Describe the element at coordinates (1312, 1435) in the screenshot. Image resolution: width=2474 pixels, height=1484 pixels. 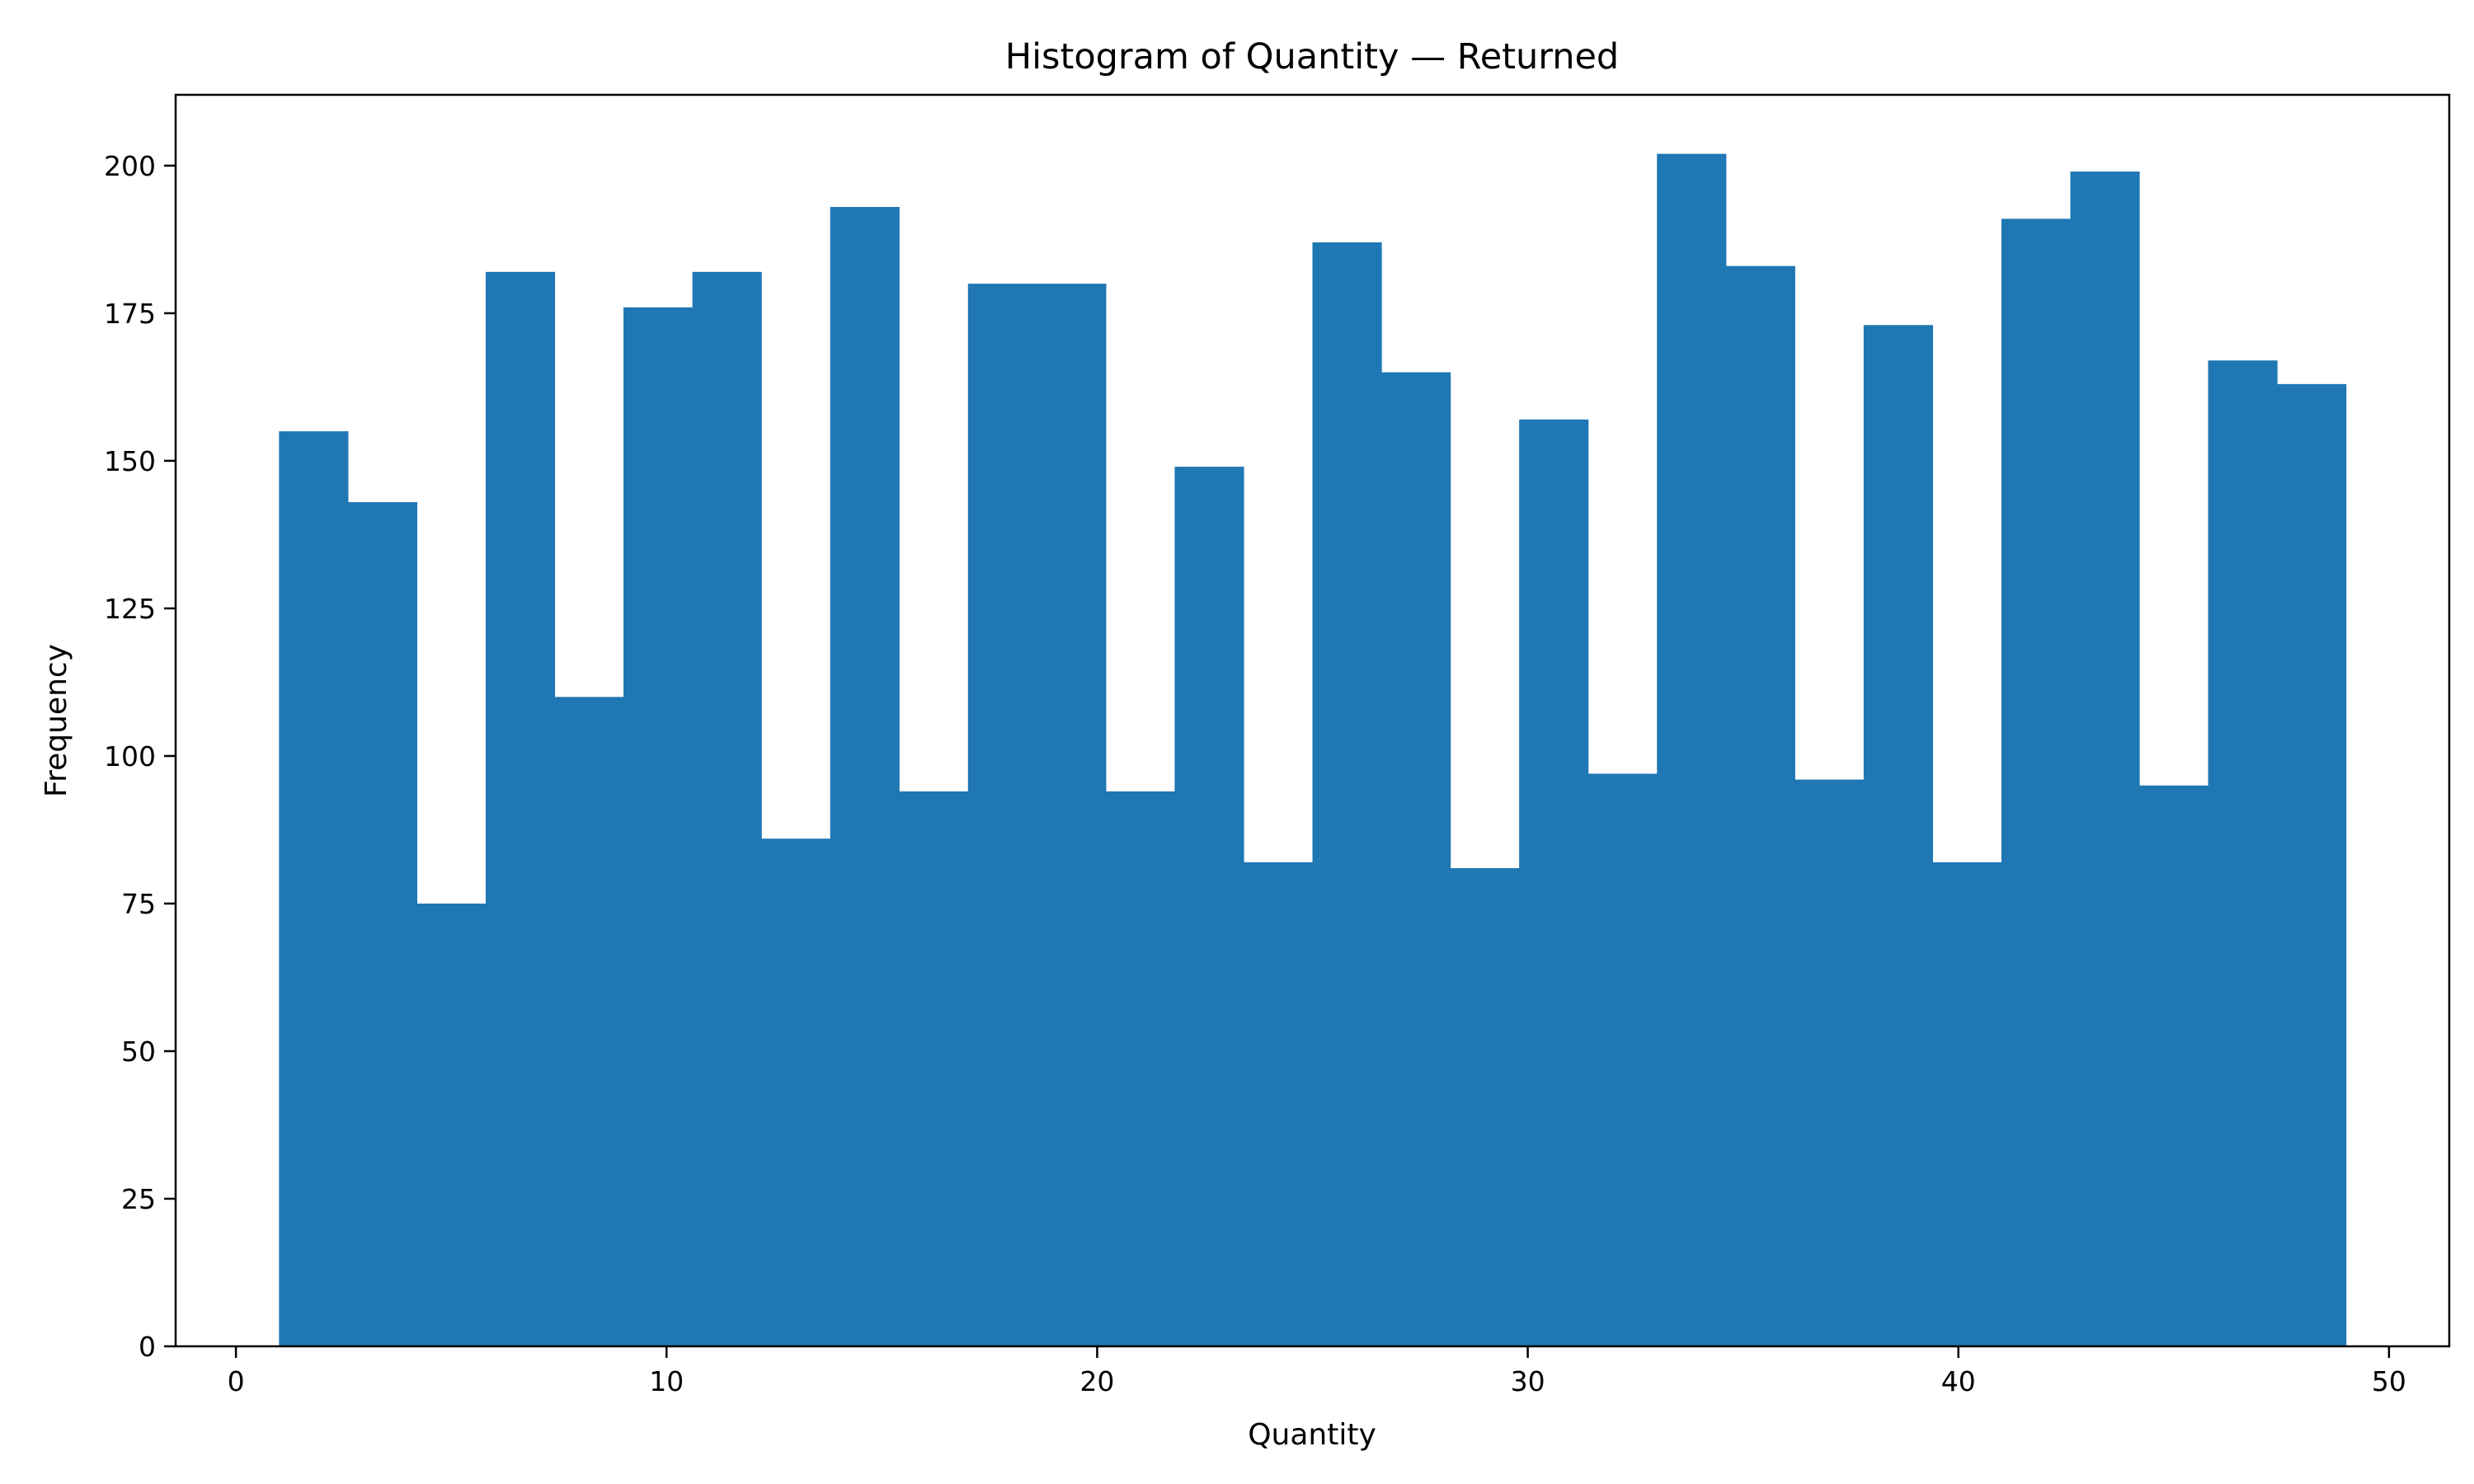
I see `x-axis-label: Quantity` at that location.